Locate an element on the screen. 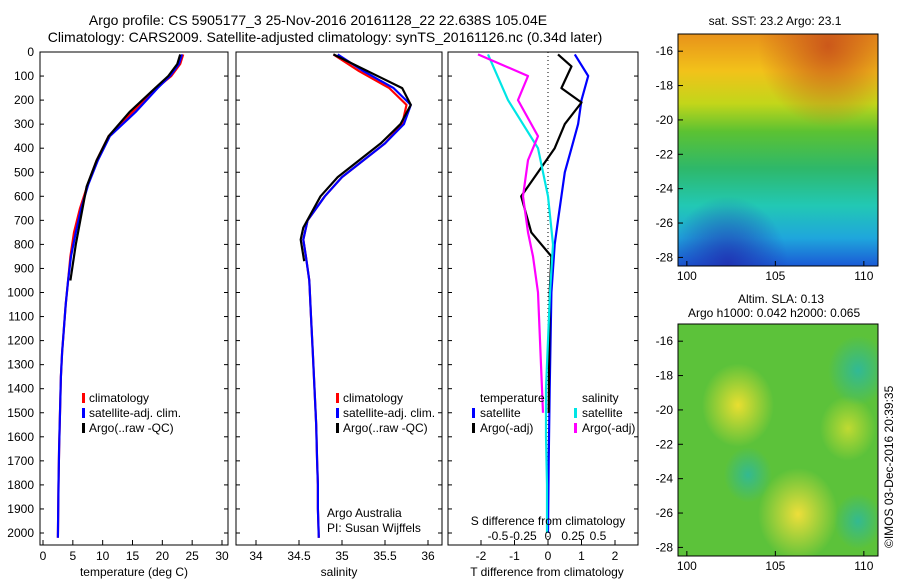 This screenshot has height=580, width=900. legend-s-argo: Argo(-adj) is located at coordinates (608, 428).